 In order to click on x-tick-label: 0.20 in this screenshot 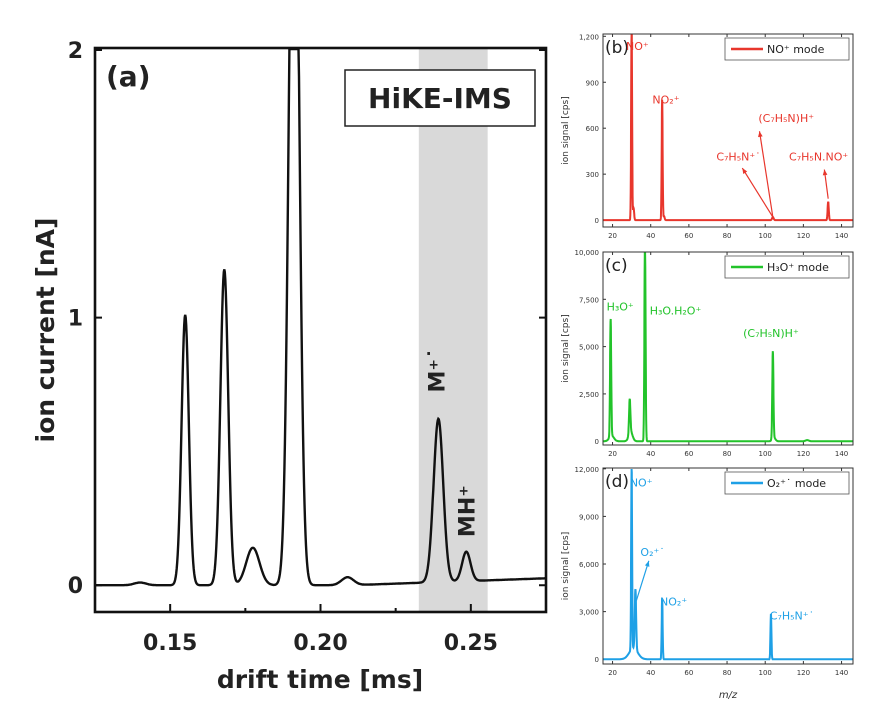, I will do `click(320, 643)`.